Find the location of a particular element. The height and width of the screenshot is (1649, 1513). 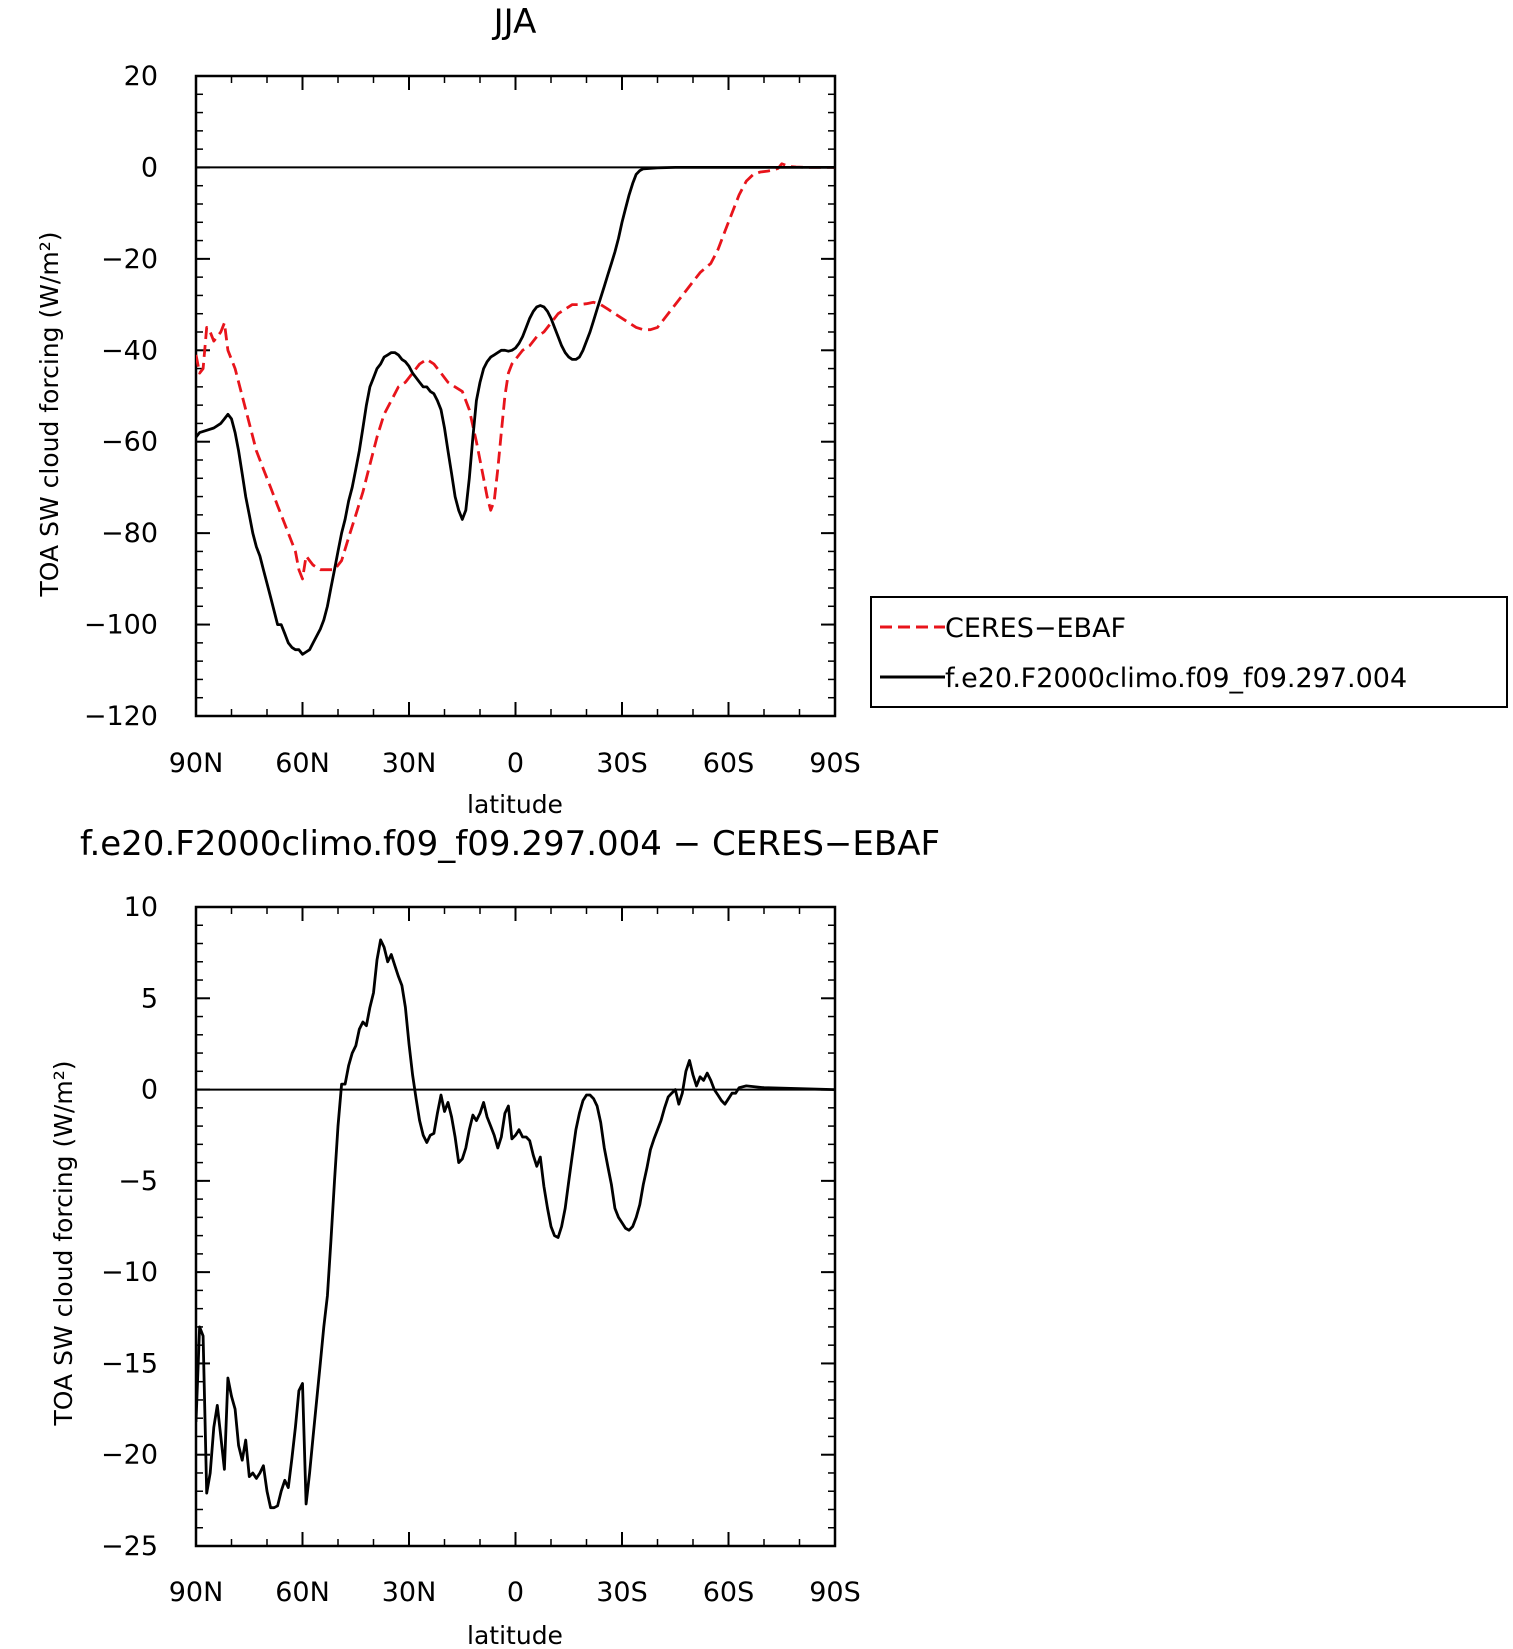

y-tick-label: −10 is located at coordinates (129, 1272).